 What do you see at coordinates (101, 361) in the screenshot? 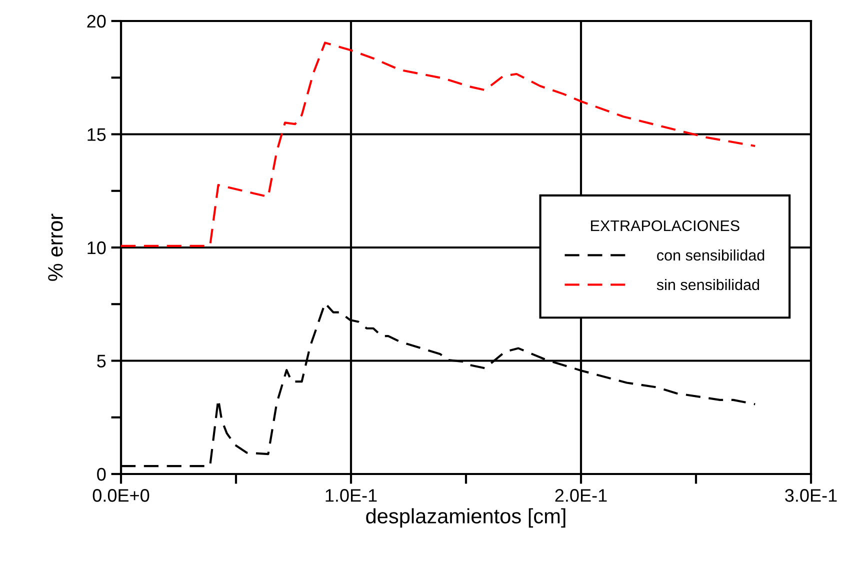
I see `y-tick-label: 5` at bounding box center [101, 361].